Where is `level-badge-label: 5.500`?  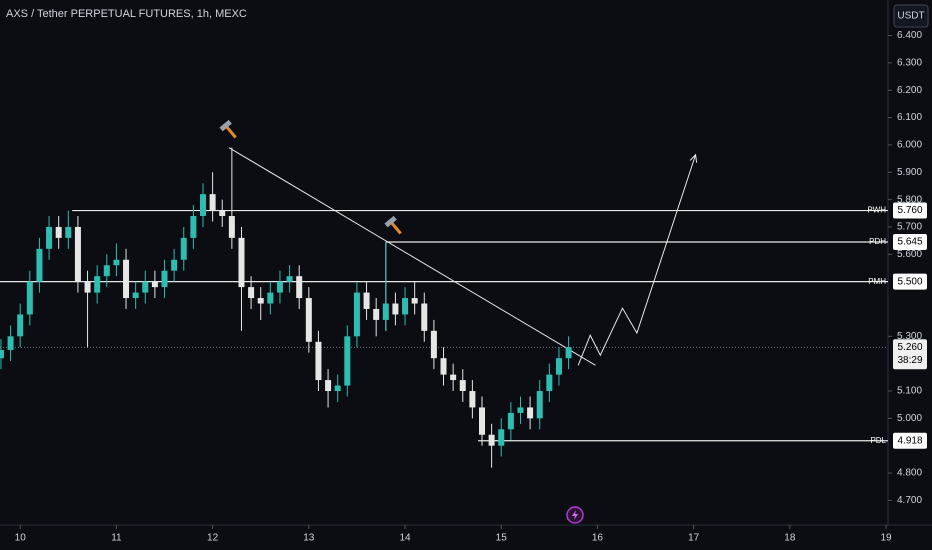
level-badge-label: 5.500 is located at coordinates (909, 281).